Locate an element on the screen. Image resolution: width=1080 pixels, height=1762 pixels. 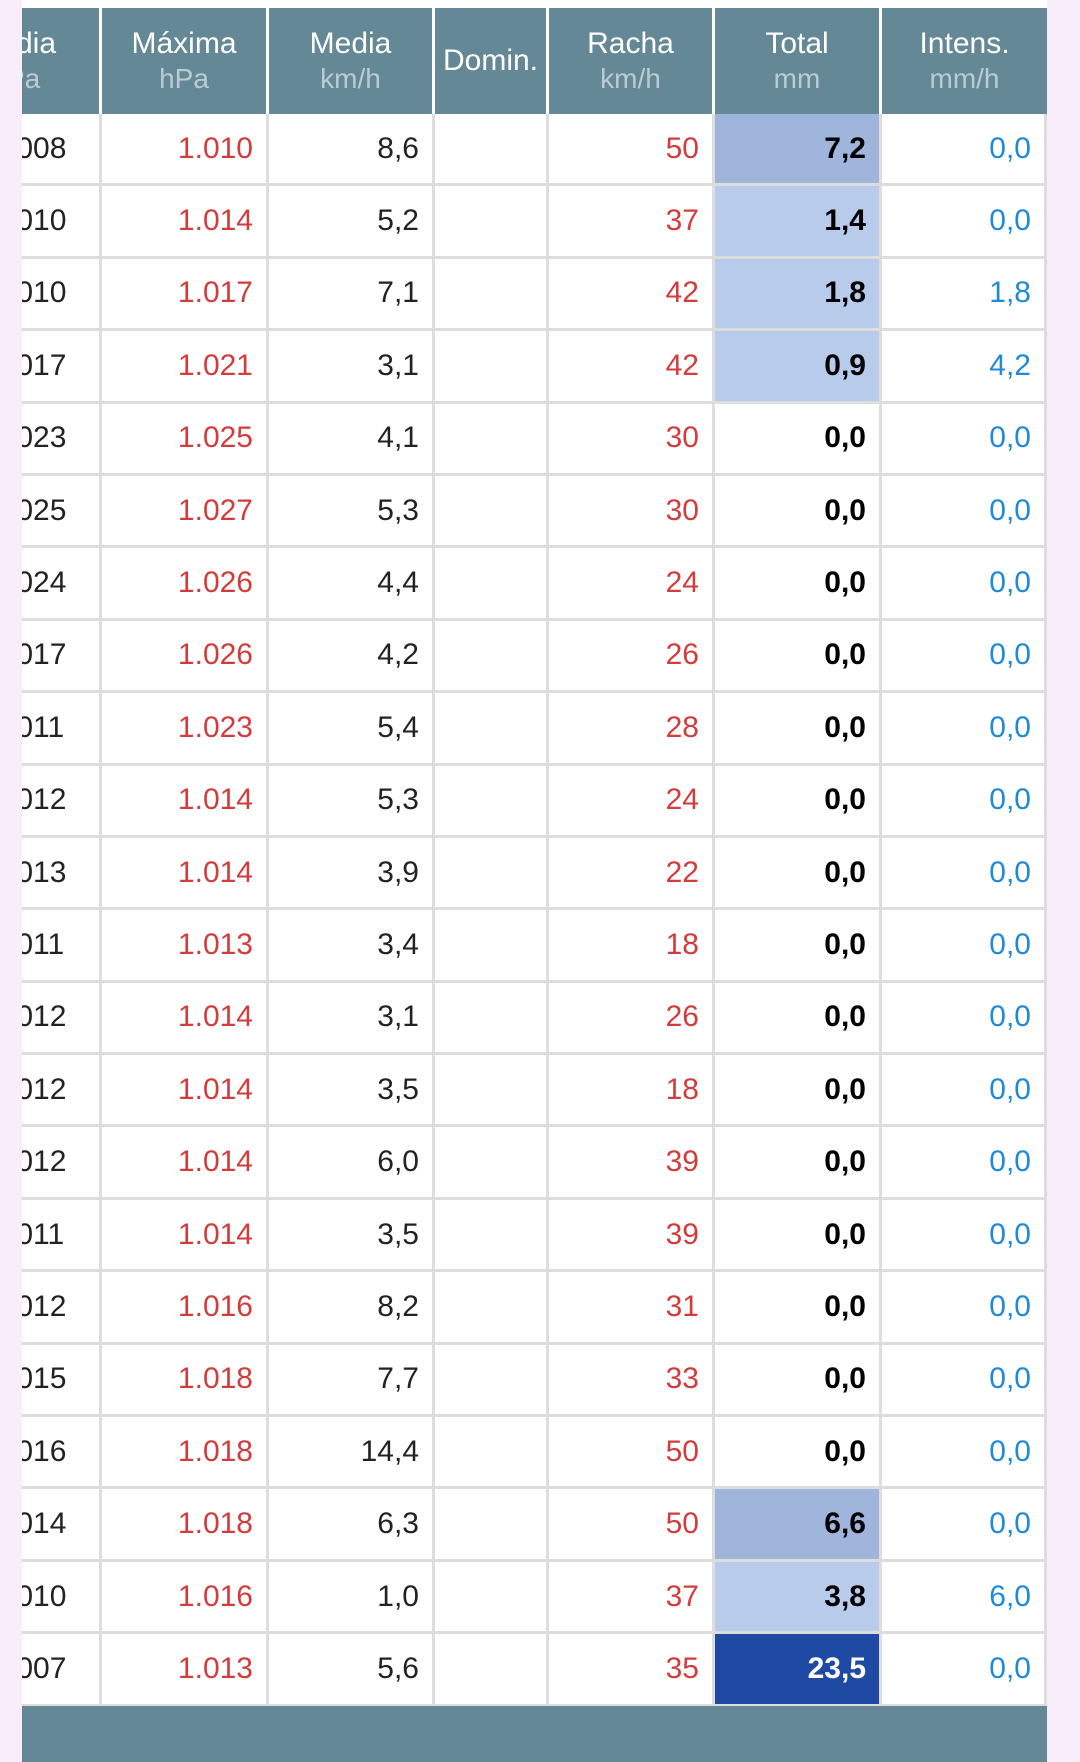
header-wind-dominant: Domin. is located at coordinates (492, 61).